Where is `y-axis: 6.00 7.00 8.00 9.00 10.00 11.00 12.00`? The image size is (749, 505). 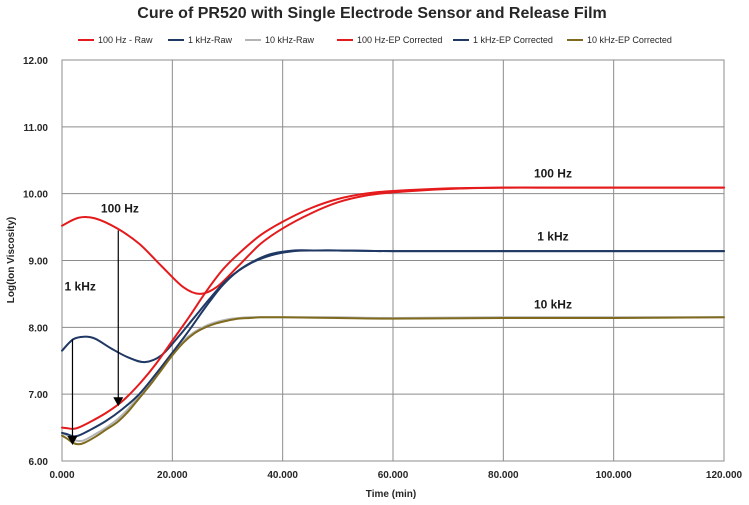 y-axis: 6.00 7.00 8.00 9.00 10.00 11.00 12.00 is located at coordinates (35, 262).